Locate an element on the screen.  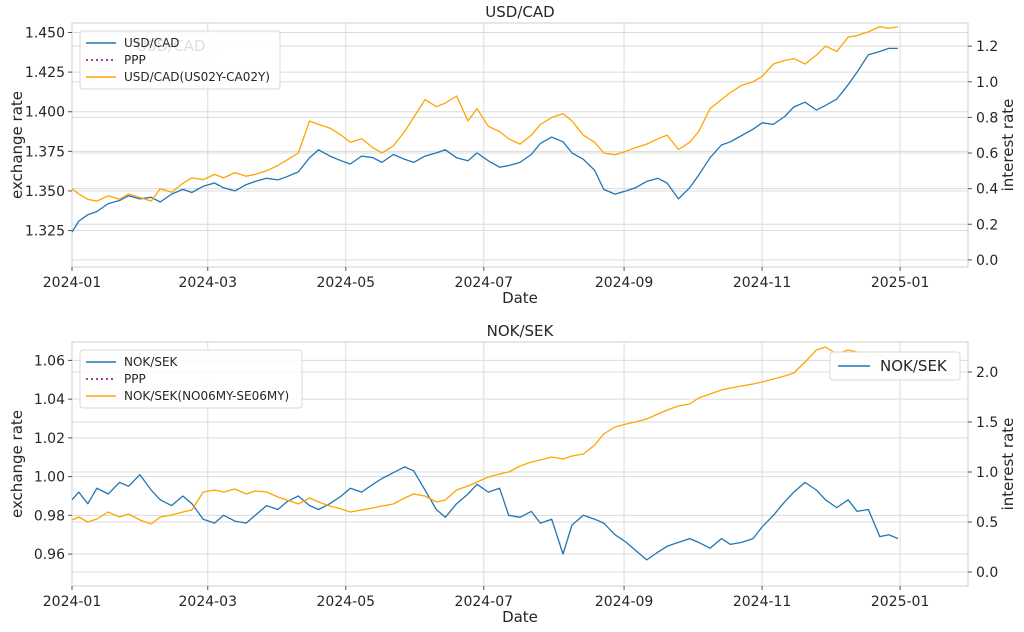
series-line-nok-sek is located at coordinates (485, 513).